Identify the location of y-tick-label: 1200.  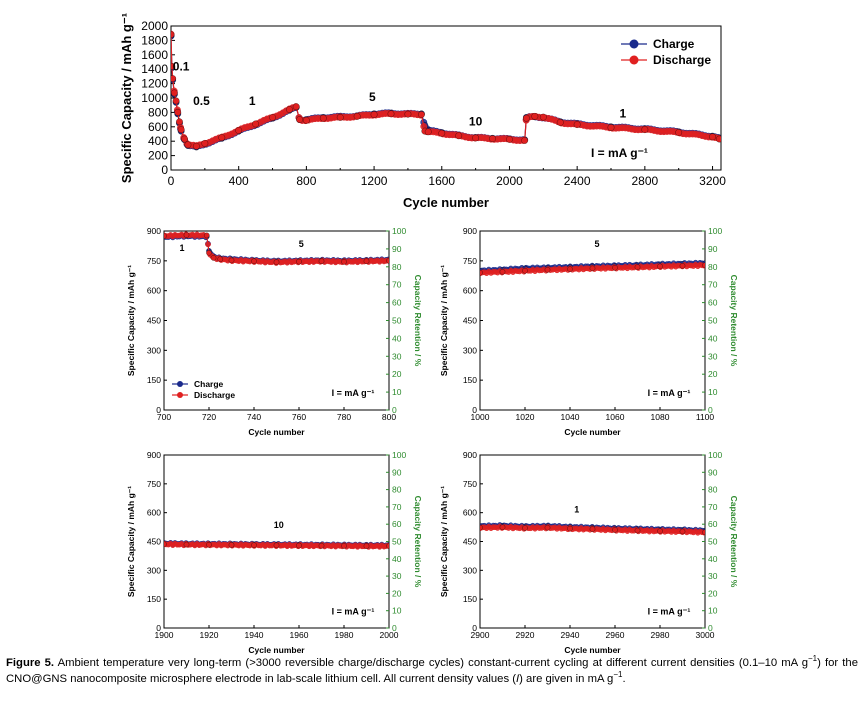
(154, 84).